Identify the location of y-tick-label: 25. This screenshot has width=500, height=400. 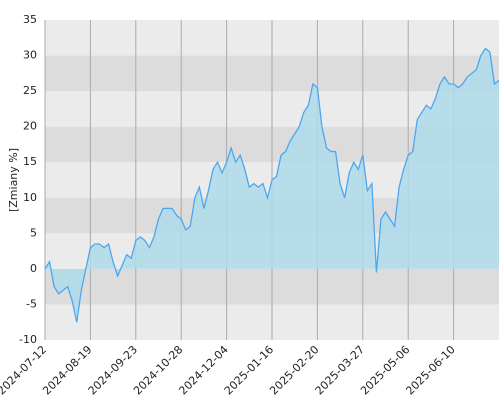
(30, 90).